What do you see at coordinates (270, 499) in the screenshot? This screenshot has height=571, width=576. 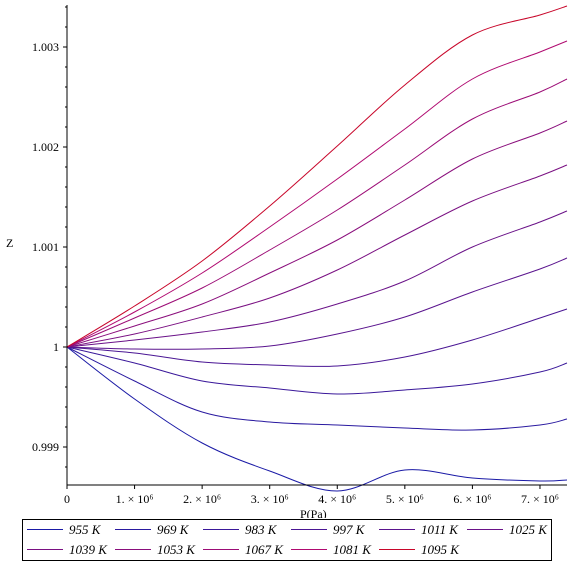 I see `x-tick-label: 3. × 10⁶` at bounding box center [270, 499].